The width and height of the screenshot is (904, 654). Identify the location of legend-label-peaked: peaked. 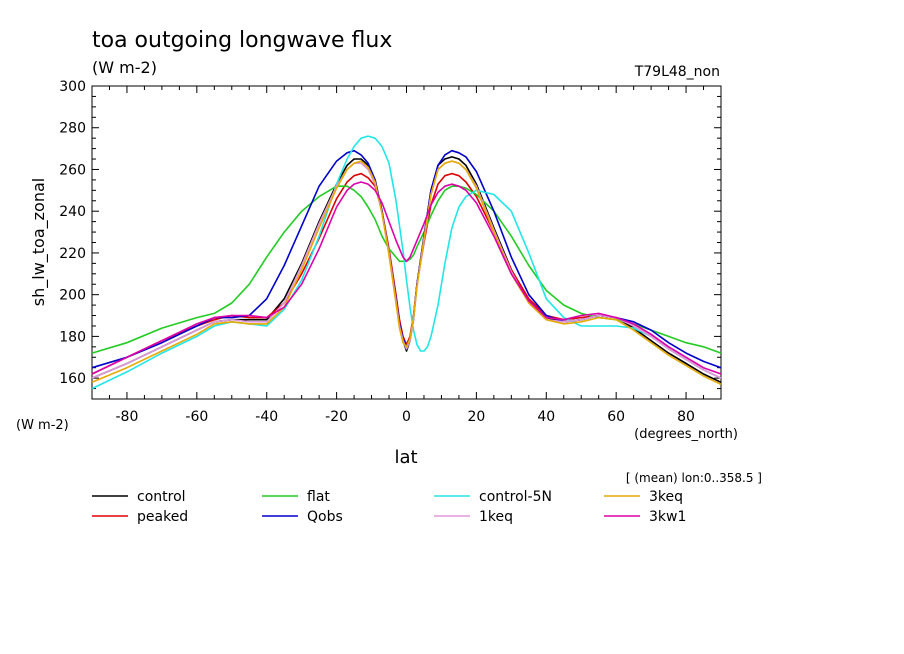
(162, 517).